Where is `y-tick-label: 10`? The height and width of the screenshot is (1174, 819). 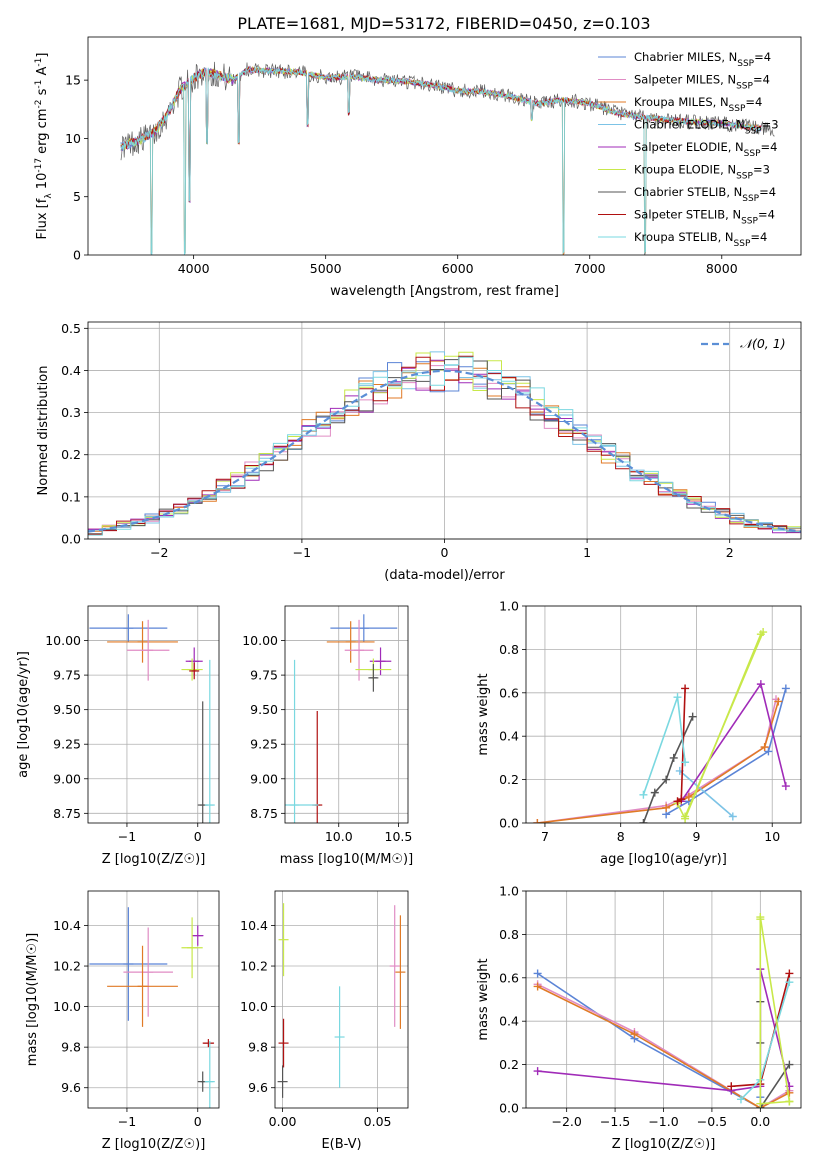 y-tick-label: 10 is located at coordinates (73, 138).